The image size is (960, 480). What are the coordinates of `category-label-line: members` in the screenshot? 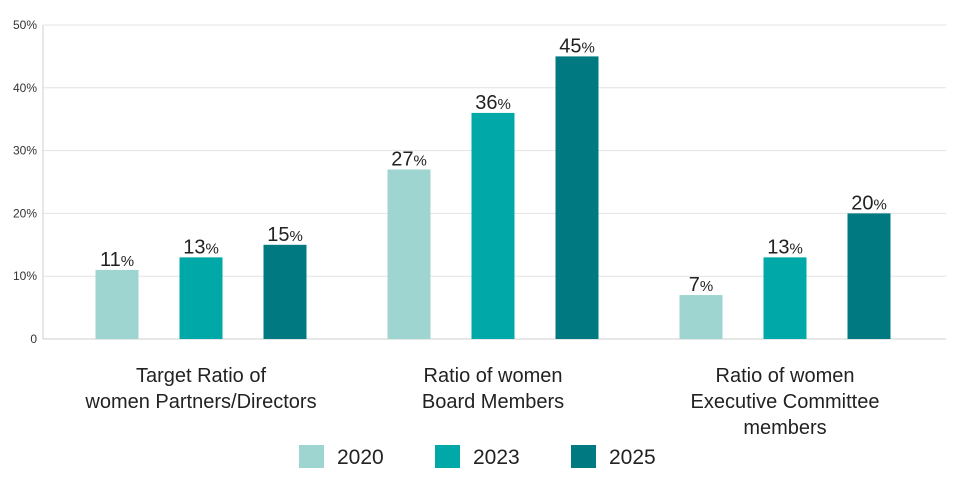 It's located at (784, 428).